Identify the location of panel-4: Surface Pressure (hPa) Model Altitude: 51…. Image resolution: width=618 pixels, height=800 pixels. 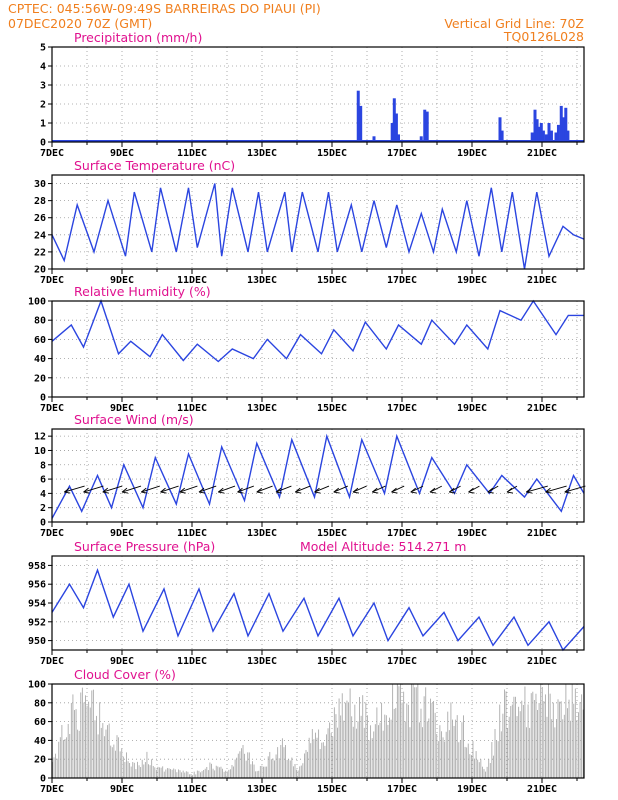
(306, 603).